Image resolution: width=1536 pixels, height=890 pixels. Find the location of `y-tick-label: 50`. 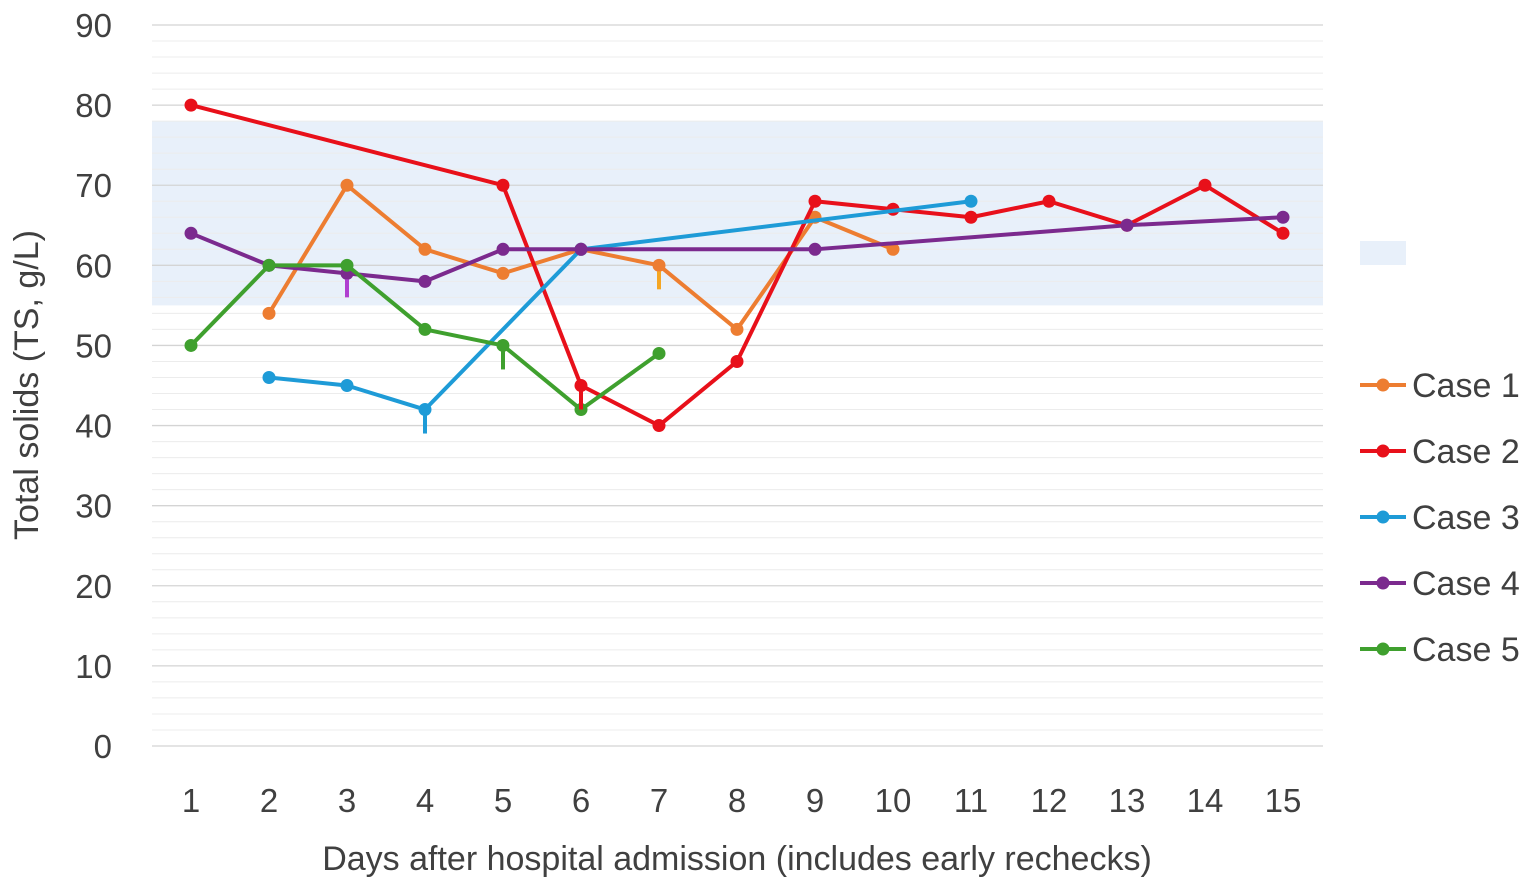

y-tick-label: 50 is located at coordinates (93, 345).